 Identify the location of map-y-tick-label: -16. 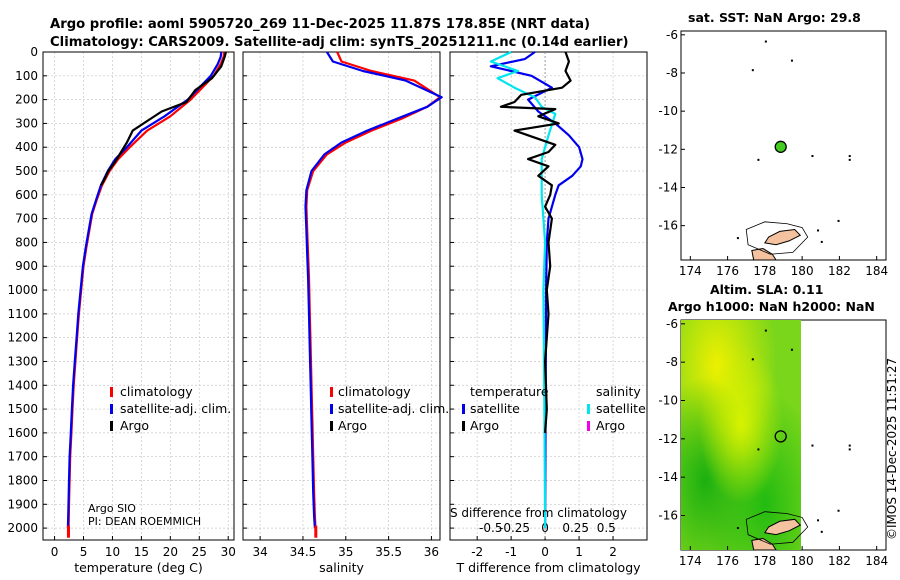
(668, 516).